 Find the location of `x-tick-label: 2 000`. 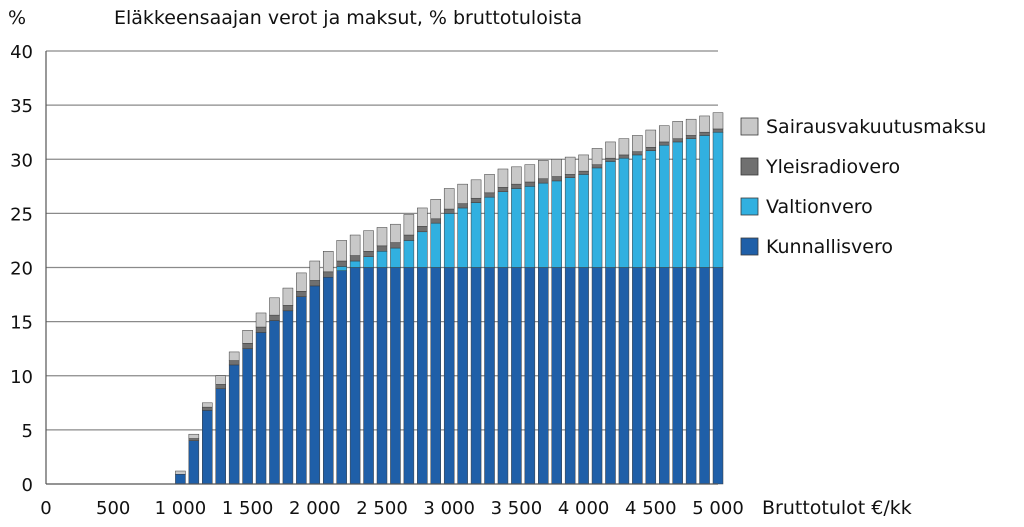

x-tick-label: 2 000 is located at coordinates (315, 508).